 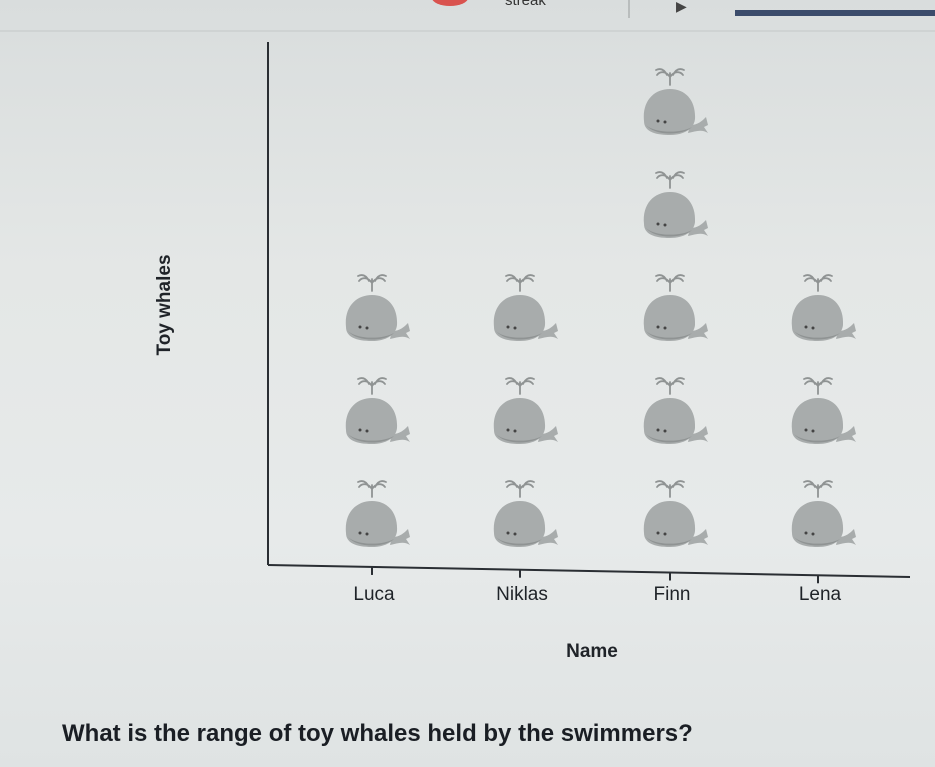 I want to click on x-tick-label: Niklas, so click(x=522, y=594).